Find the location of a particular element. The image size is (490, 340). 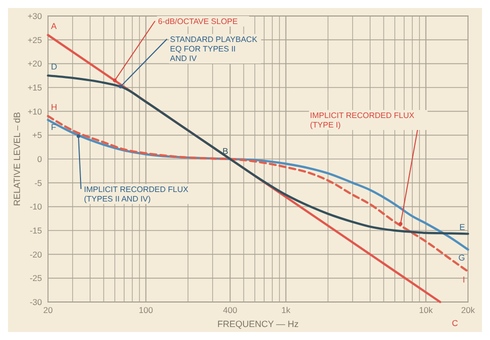

annotation: STANDARD PLAYBACK EQ FOR TYPES II AND IV is located at coordinates (214, 49).